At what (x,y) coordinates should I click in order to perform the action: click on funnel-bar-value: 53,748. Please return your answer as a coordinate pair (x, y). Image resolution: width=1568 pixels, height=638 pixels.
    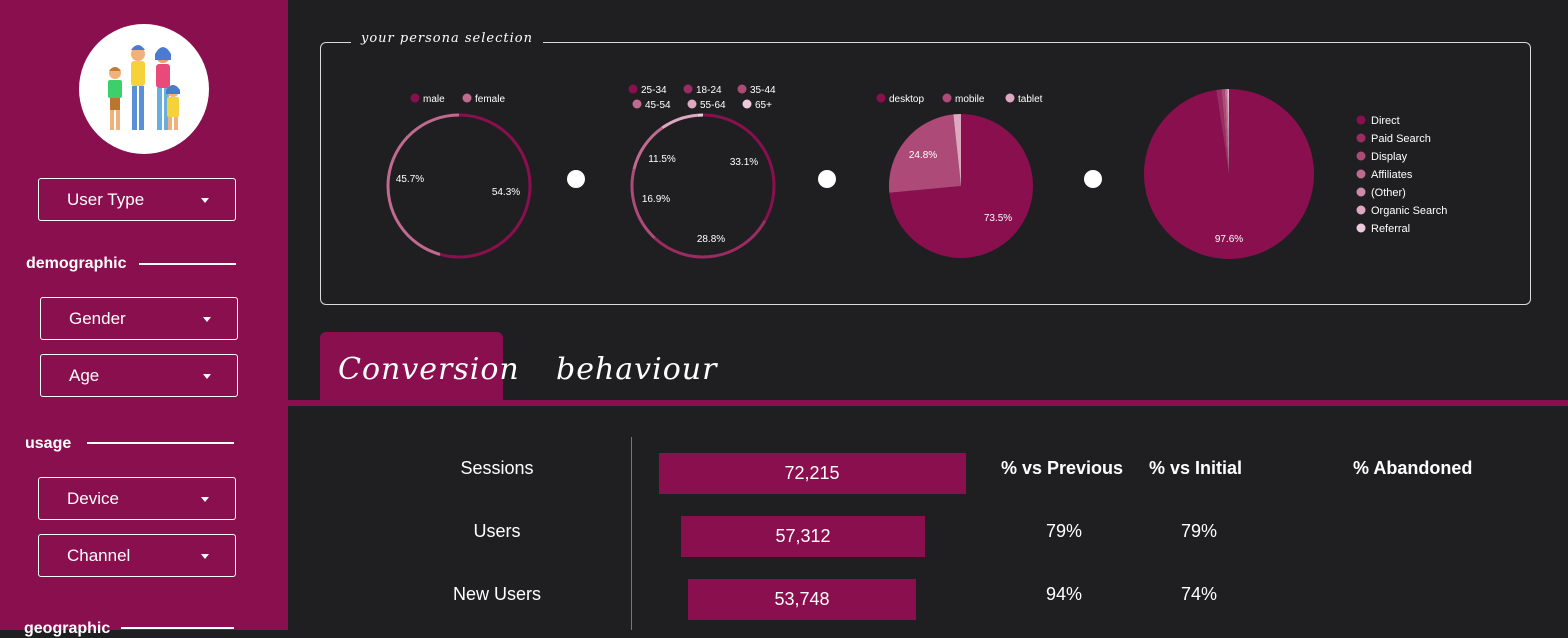
    Looking at the image, I should click on (802, 599).